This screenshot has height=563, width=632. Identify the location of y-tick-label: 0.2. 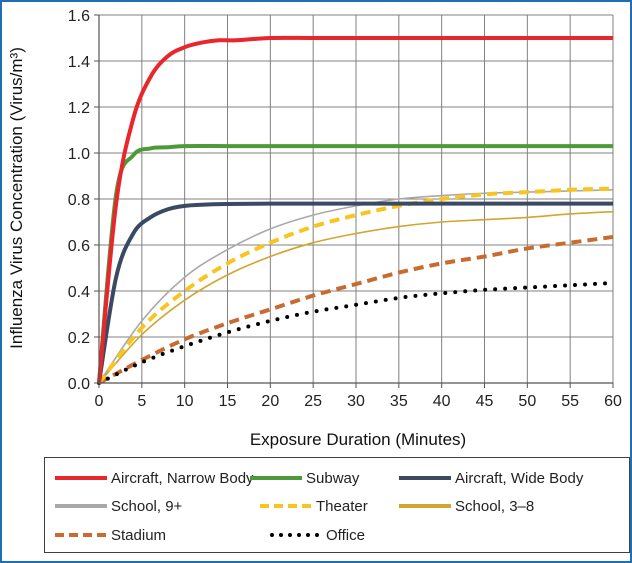
(79, 338).